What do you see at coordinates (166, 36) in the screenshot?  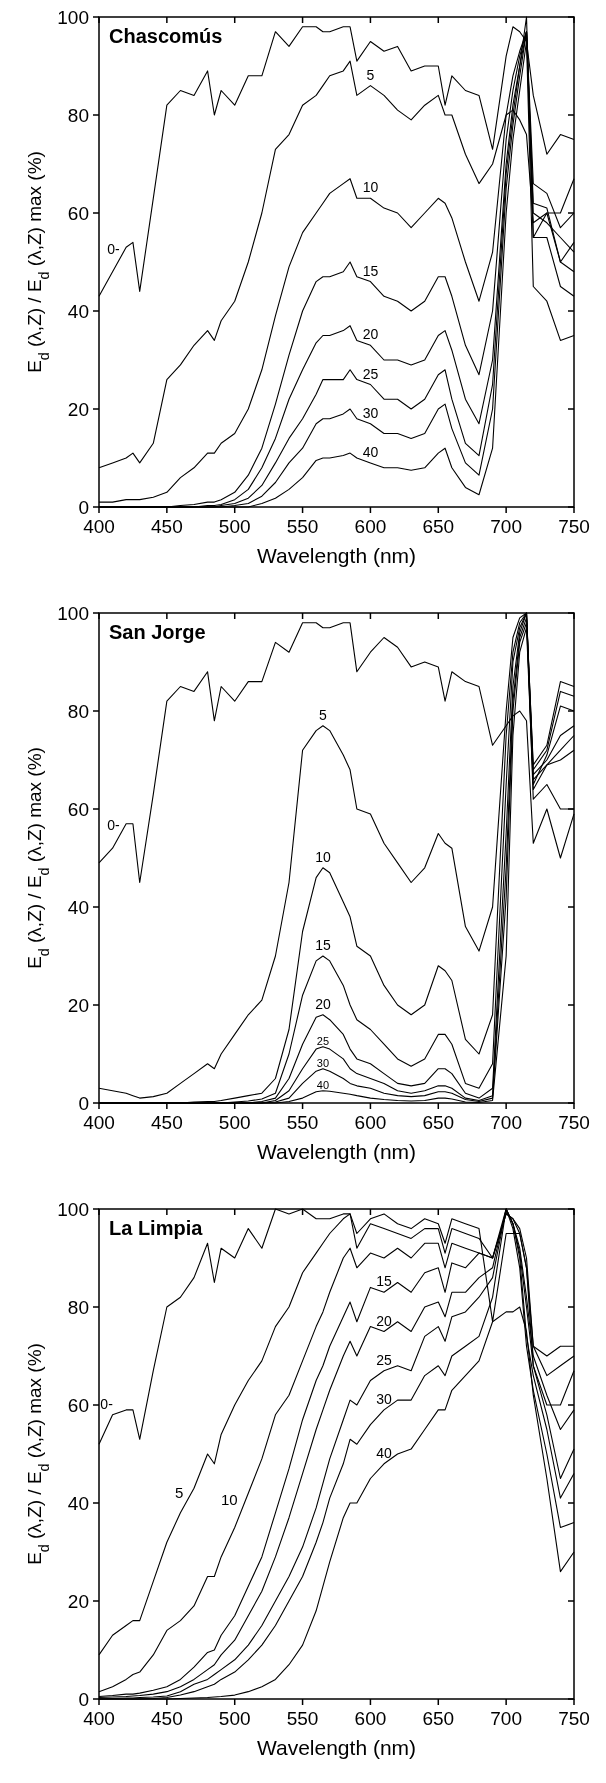 I see `chart-title: Chascomús` at bounding box center [166, 36].